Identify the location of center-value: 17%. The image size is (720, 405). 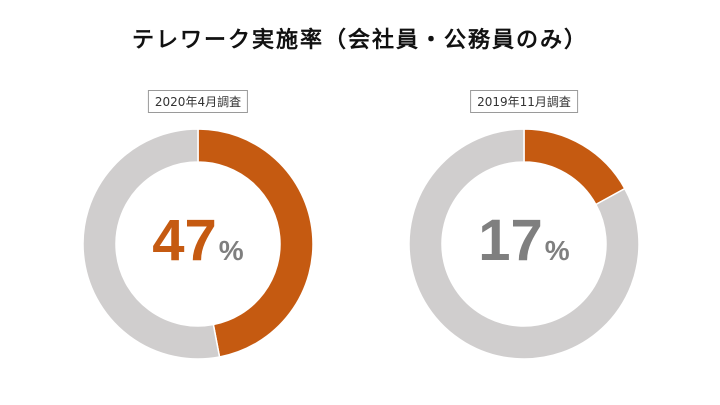
(524, 241).